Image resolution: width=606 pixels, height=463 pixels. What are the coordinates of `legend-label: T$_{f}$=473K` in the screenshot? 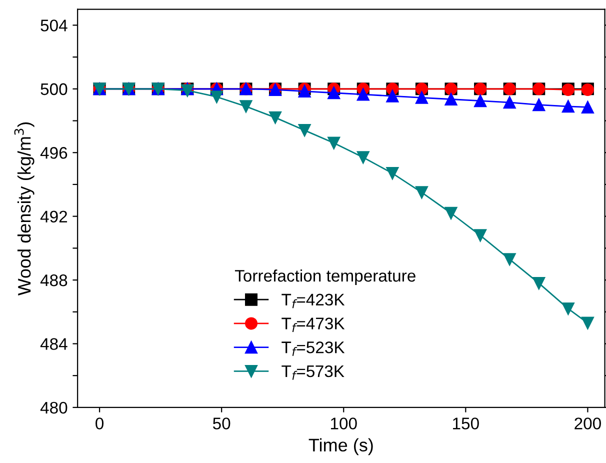 It's located at (313, 325).